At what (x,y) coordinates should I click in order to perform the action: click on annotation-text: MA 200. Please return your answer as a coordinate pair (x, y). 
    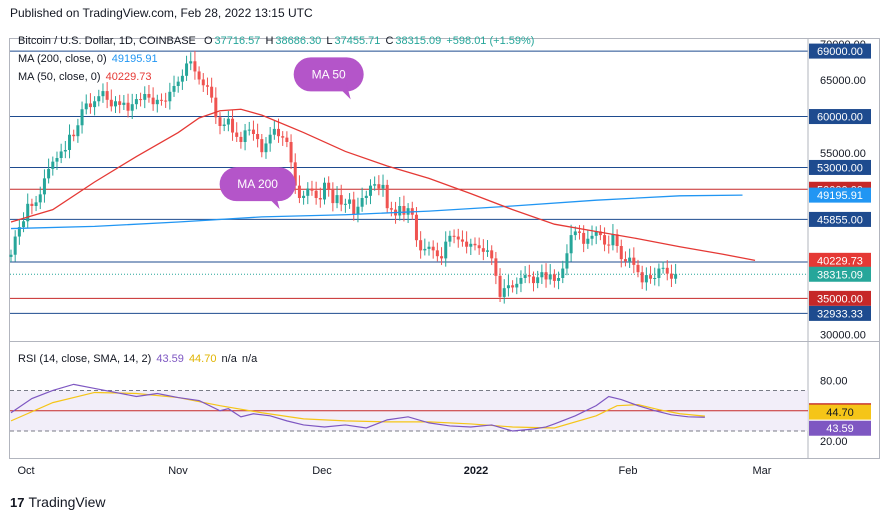
    Looking at the image, I should click on (257, 184).